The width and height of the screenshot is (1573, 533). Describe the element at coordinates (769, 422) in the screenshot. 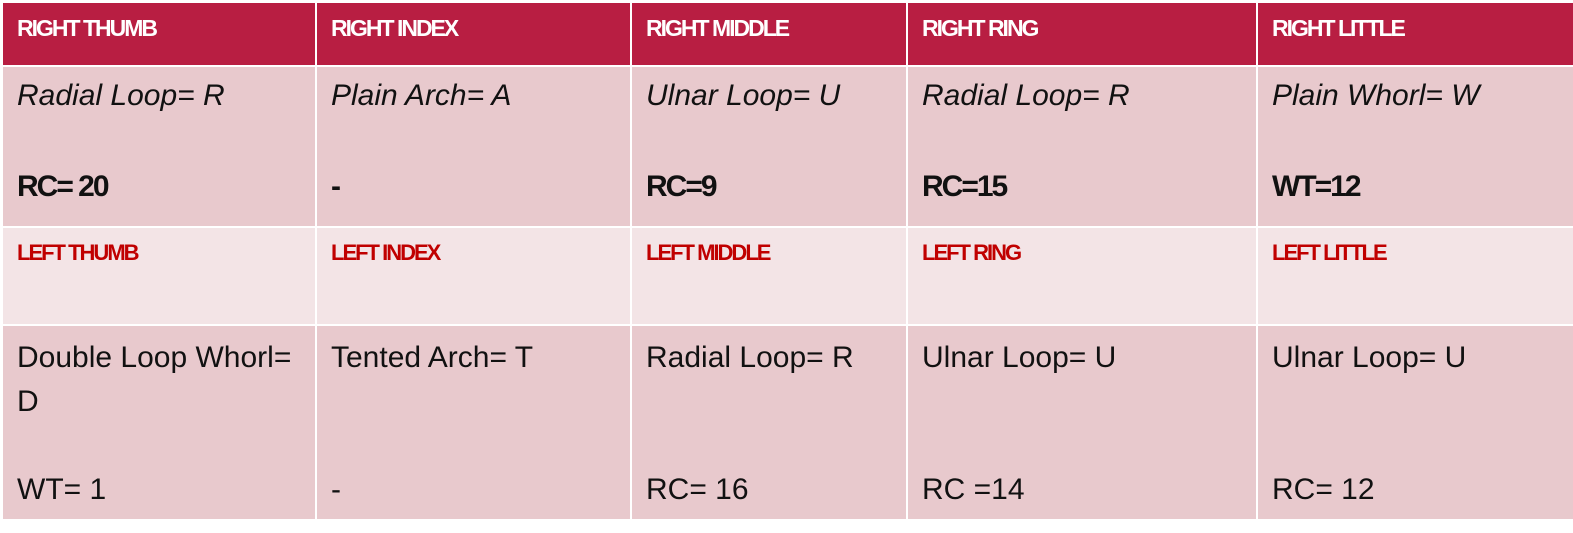

I see `cell-left-middle: Radial Loop= R RC= 16` at that location.